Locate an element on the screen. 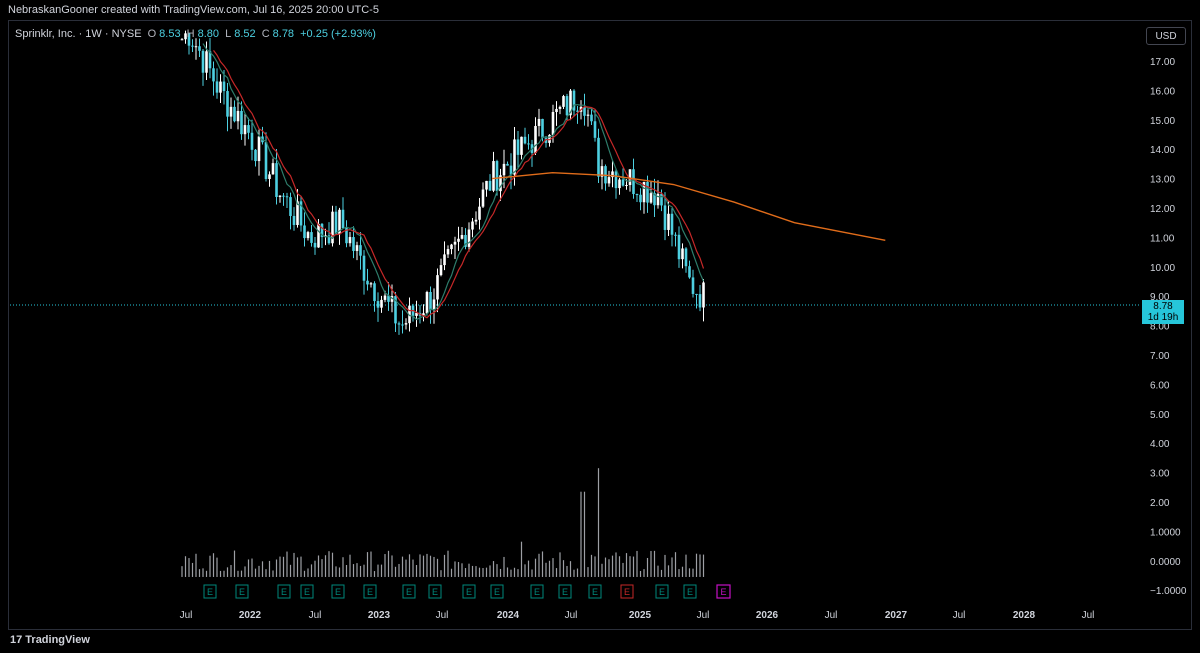  y-tick-label: 14.00 is located at coordinates (1162, 150).